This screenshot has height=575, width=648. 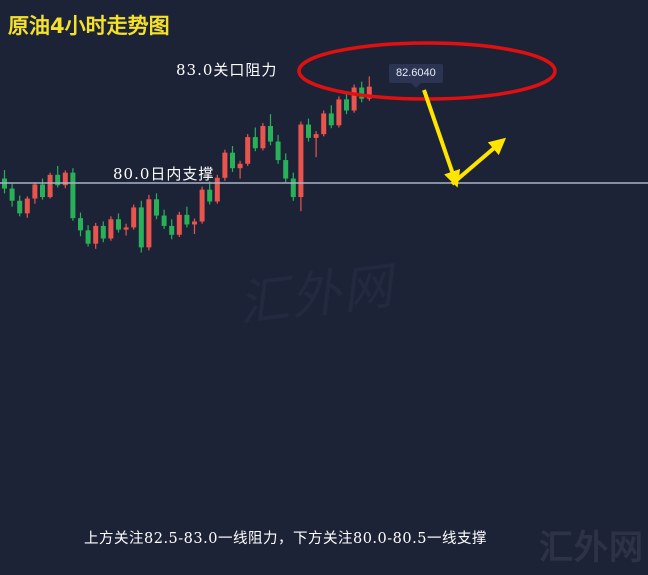 What do you see at coordinates (164, 174) in the screenshot?
I see `support-annotation-label: 80.0日内支撑` at bounding box center [164, 174].